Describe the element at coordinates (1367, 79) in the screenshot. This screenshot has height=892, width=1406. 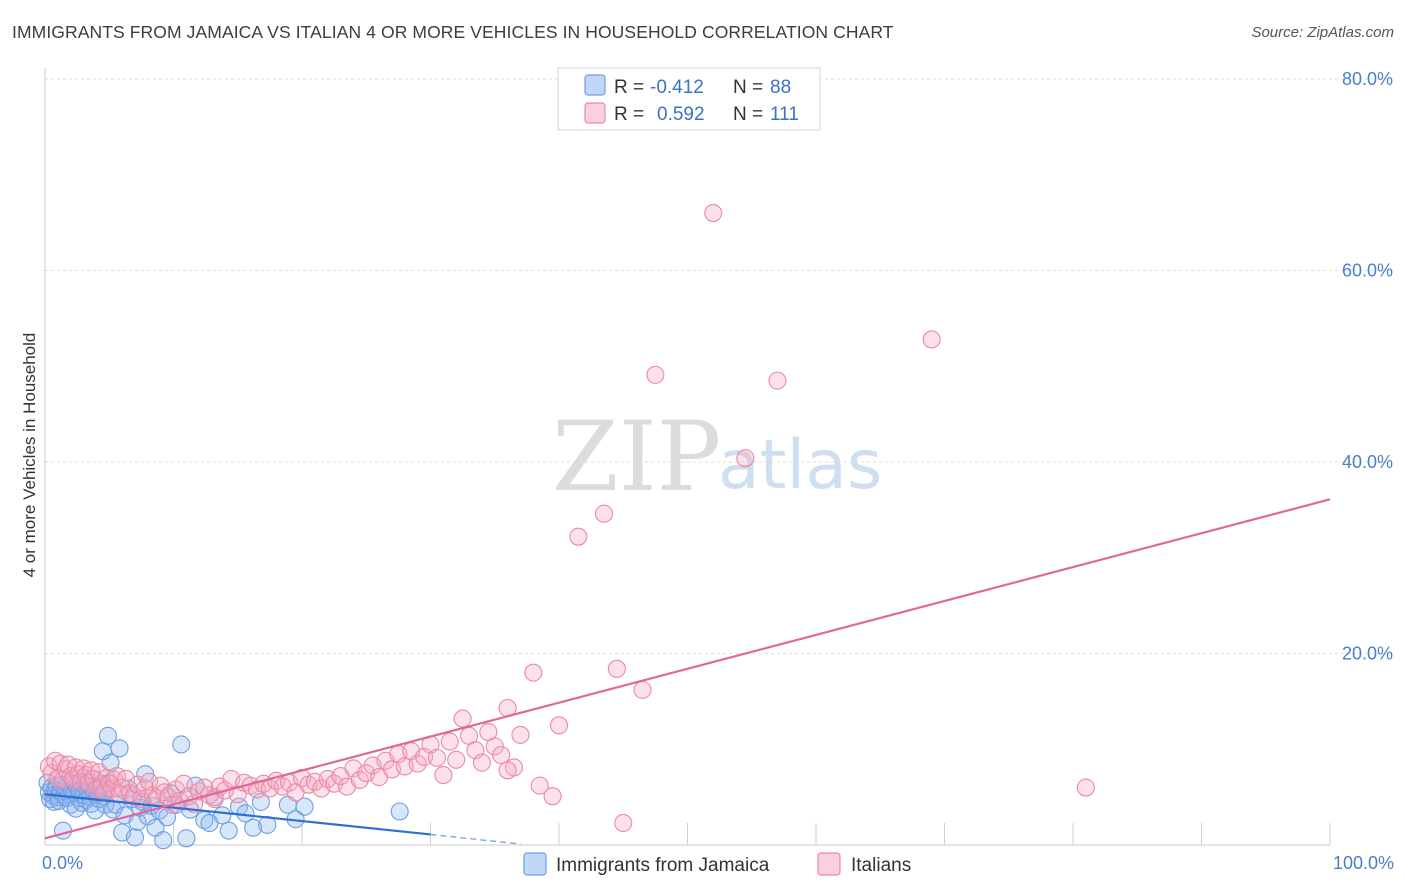
I see `y-tick-label: 80.0%` at that location.